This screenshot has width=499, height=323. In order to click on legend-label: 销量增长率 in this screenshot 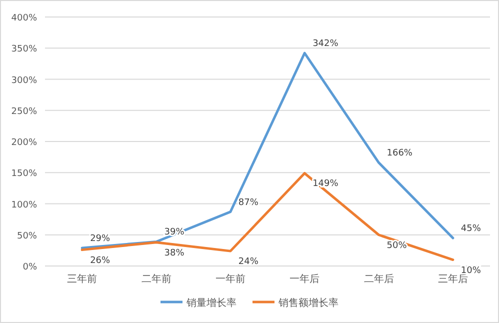, I will do `click(211, 303)`.